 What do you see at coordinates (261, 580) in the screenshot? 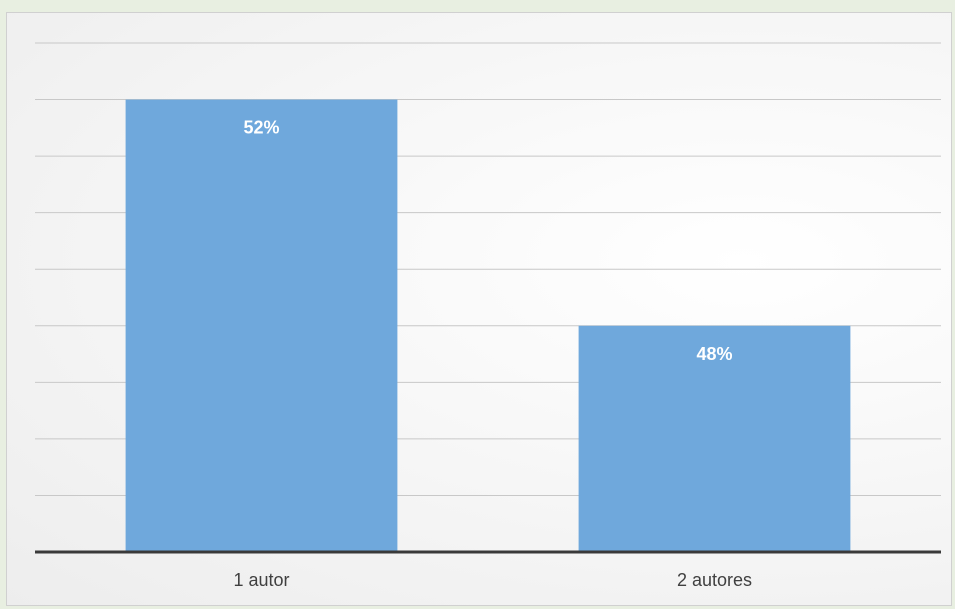
I see `x-tick-label: 1 autor` at bounding box center [261, 580].